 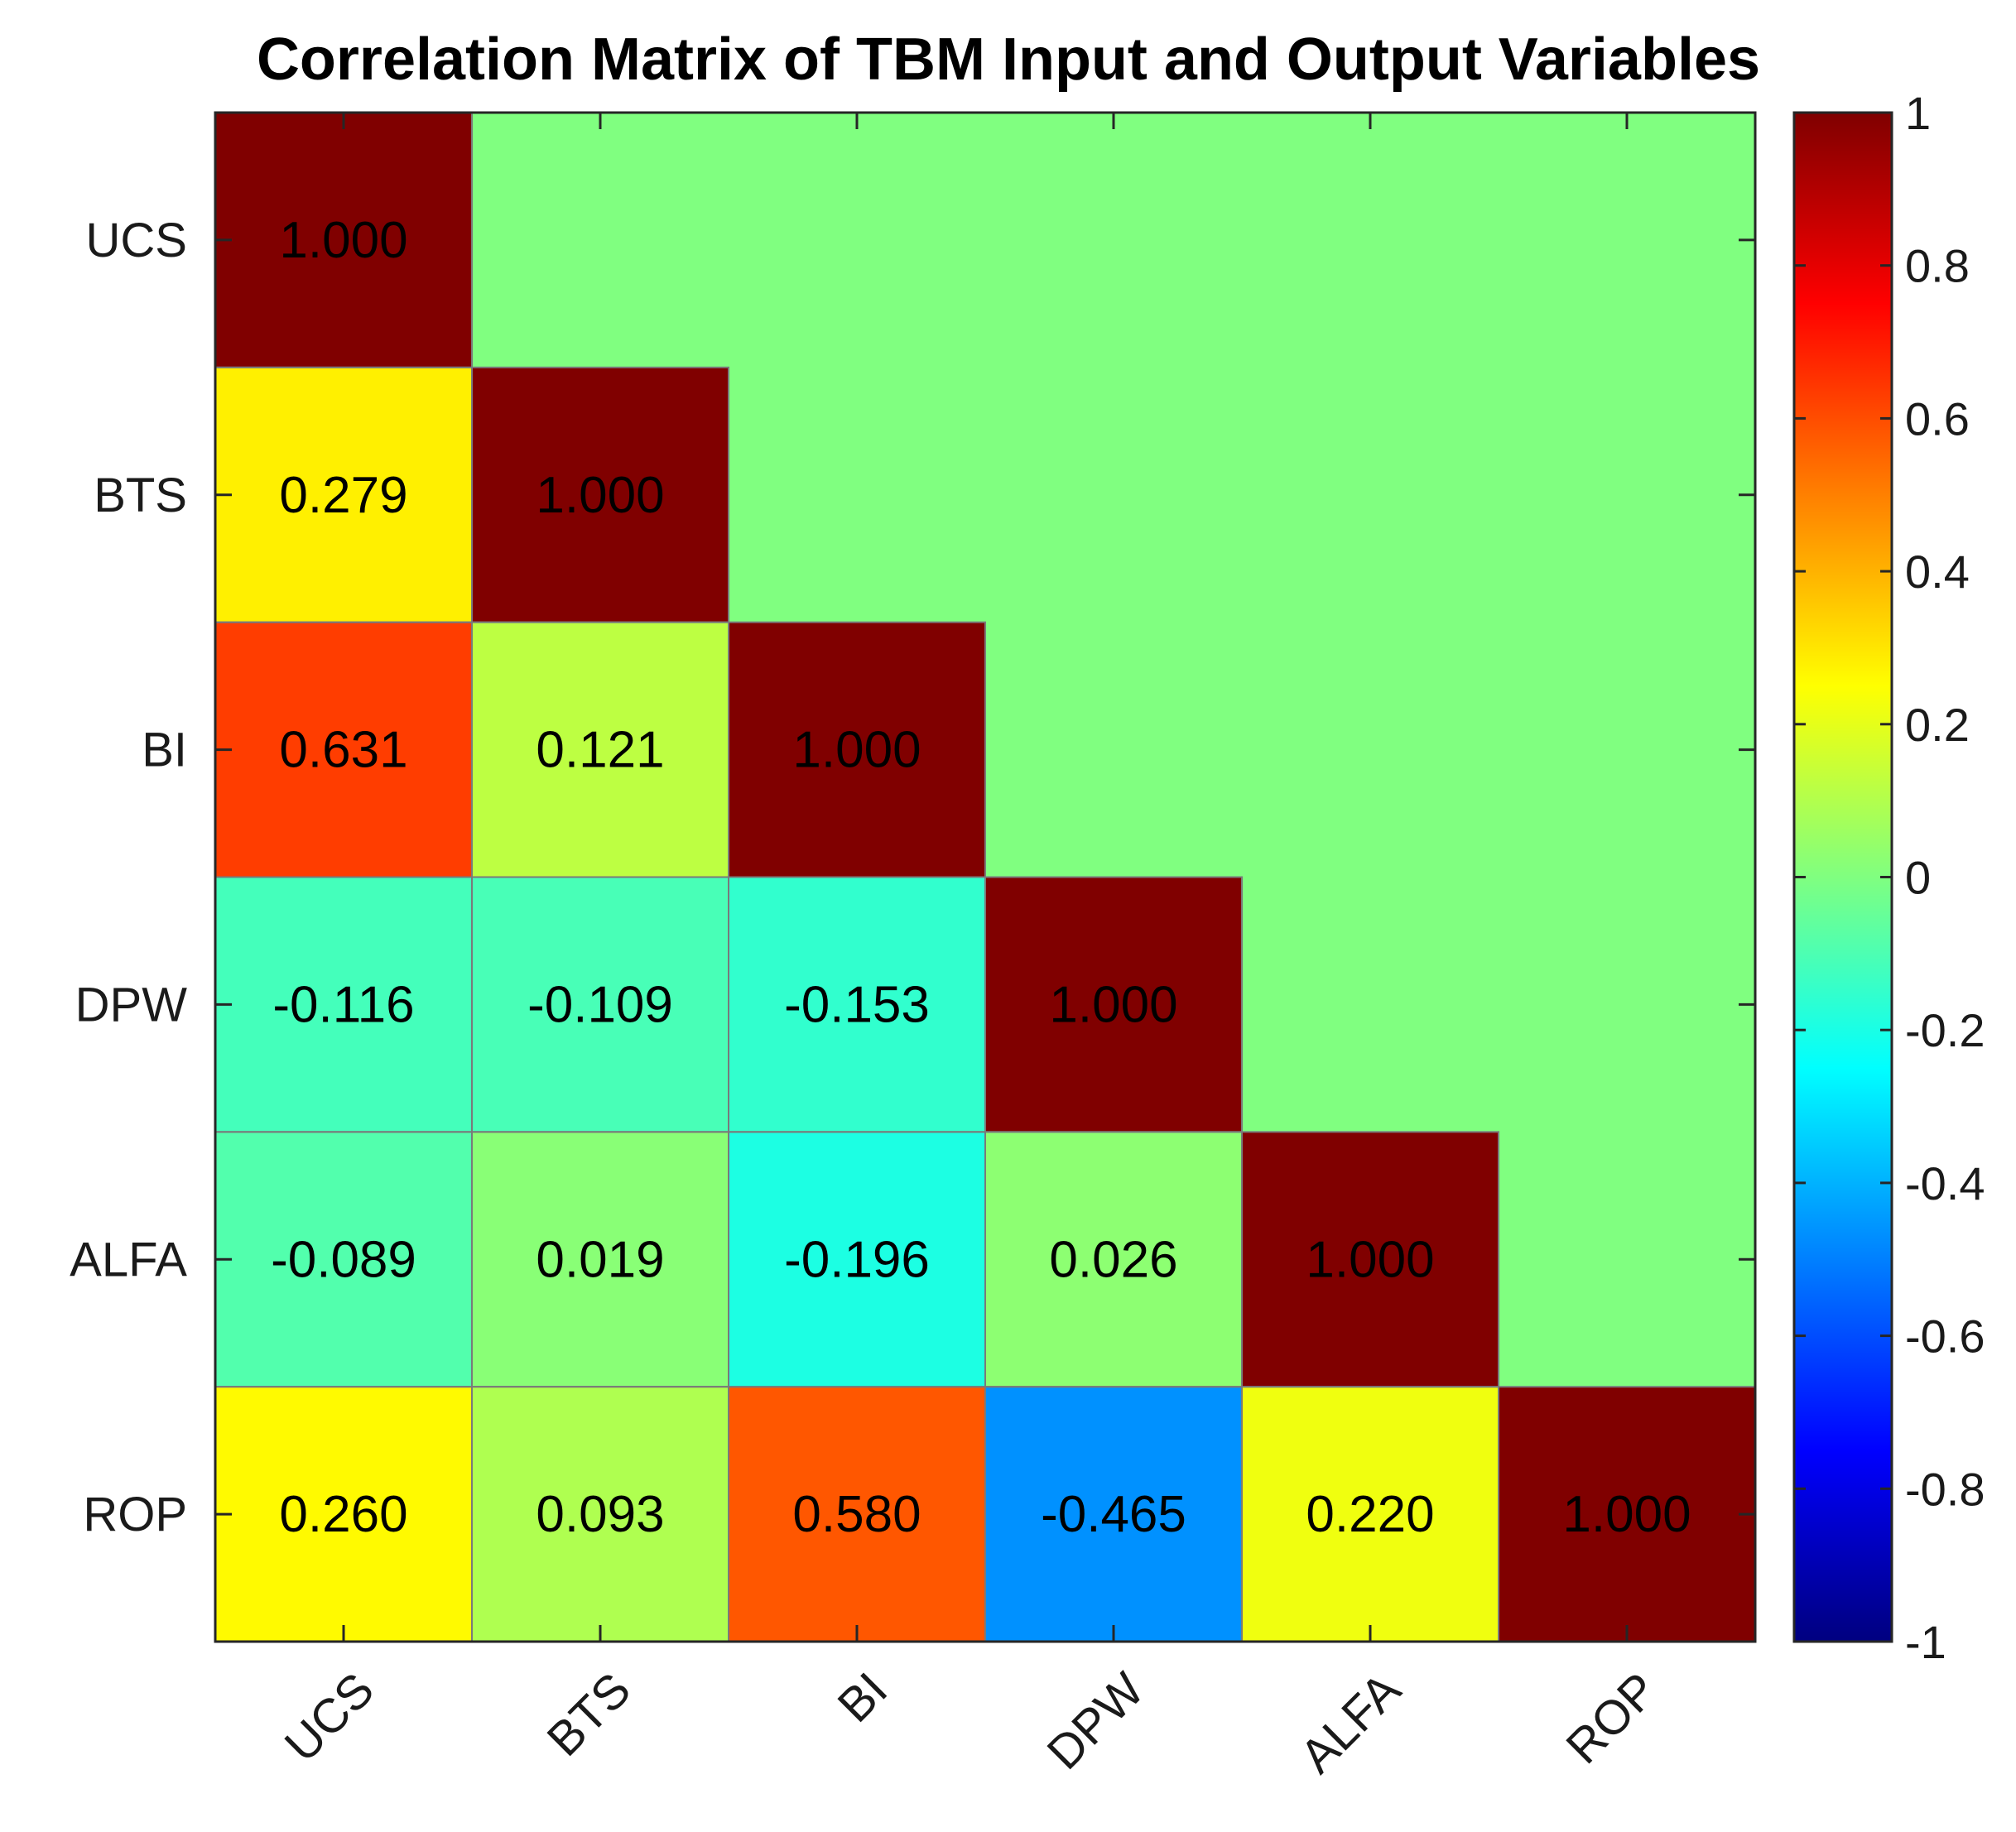 I want to click on heatmap-cell-rop-rop, so click(x=1627, y=1515).